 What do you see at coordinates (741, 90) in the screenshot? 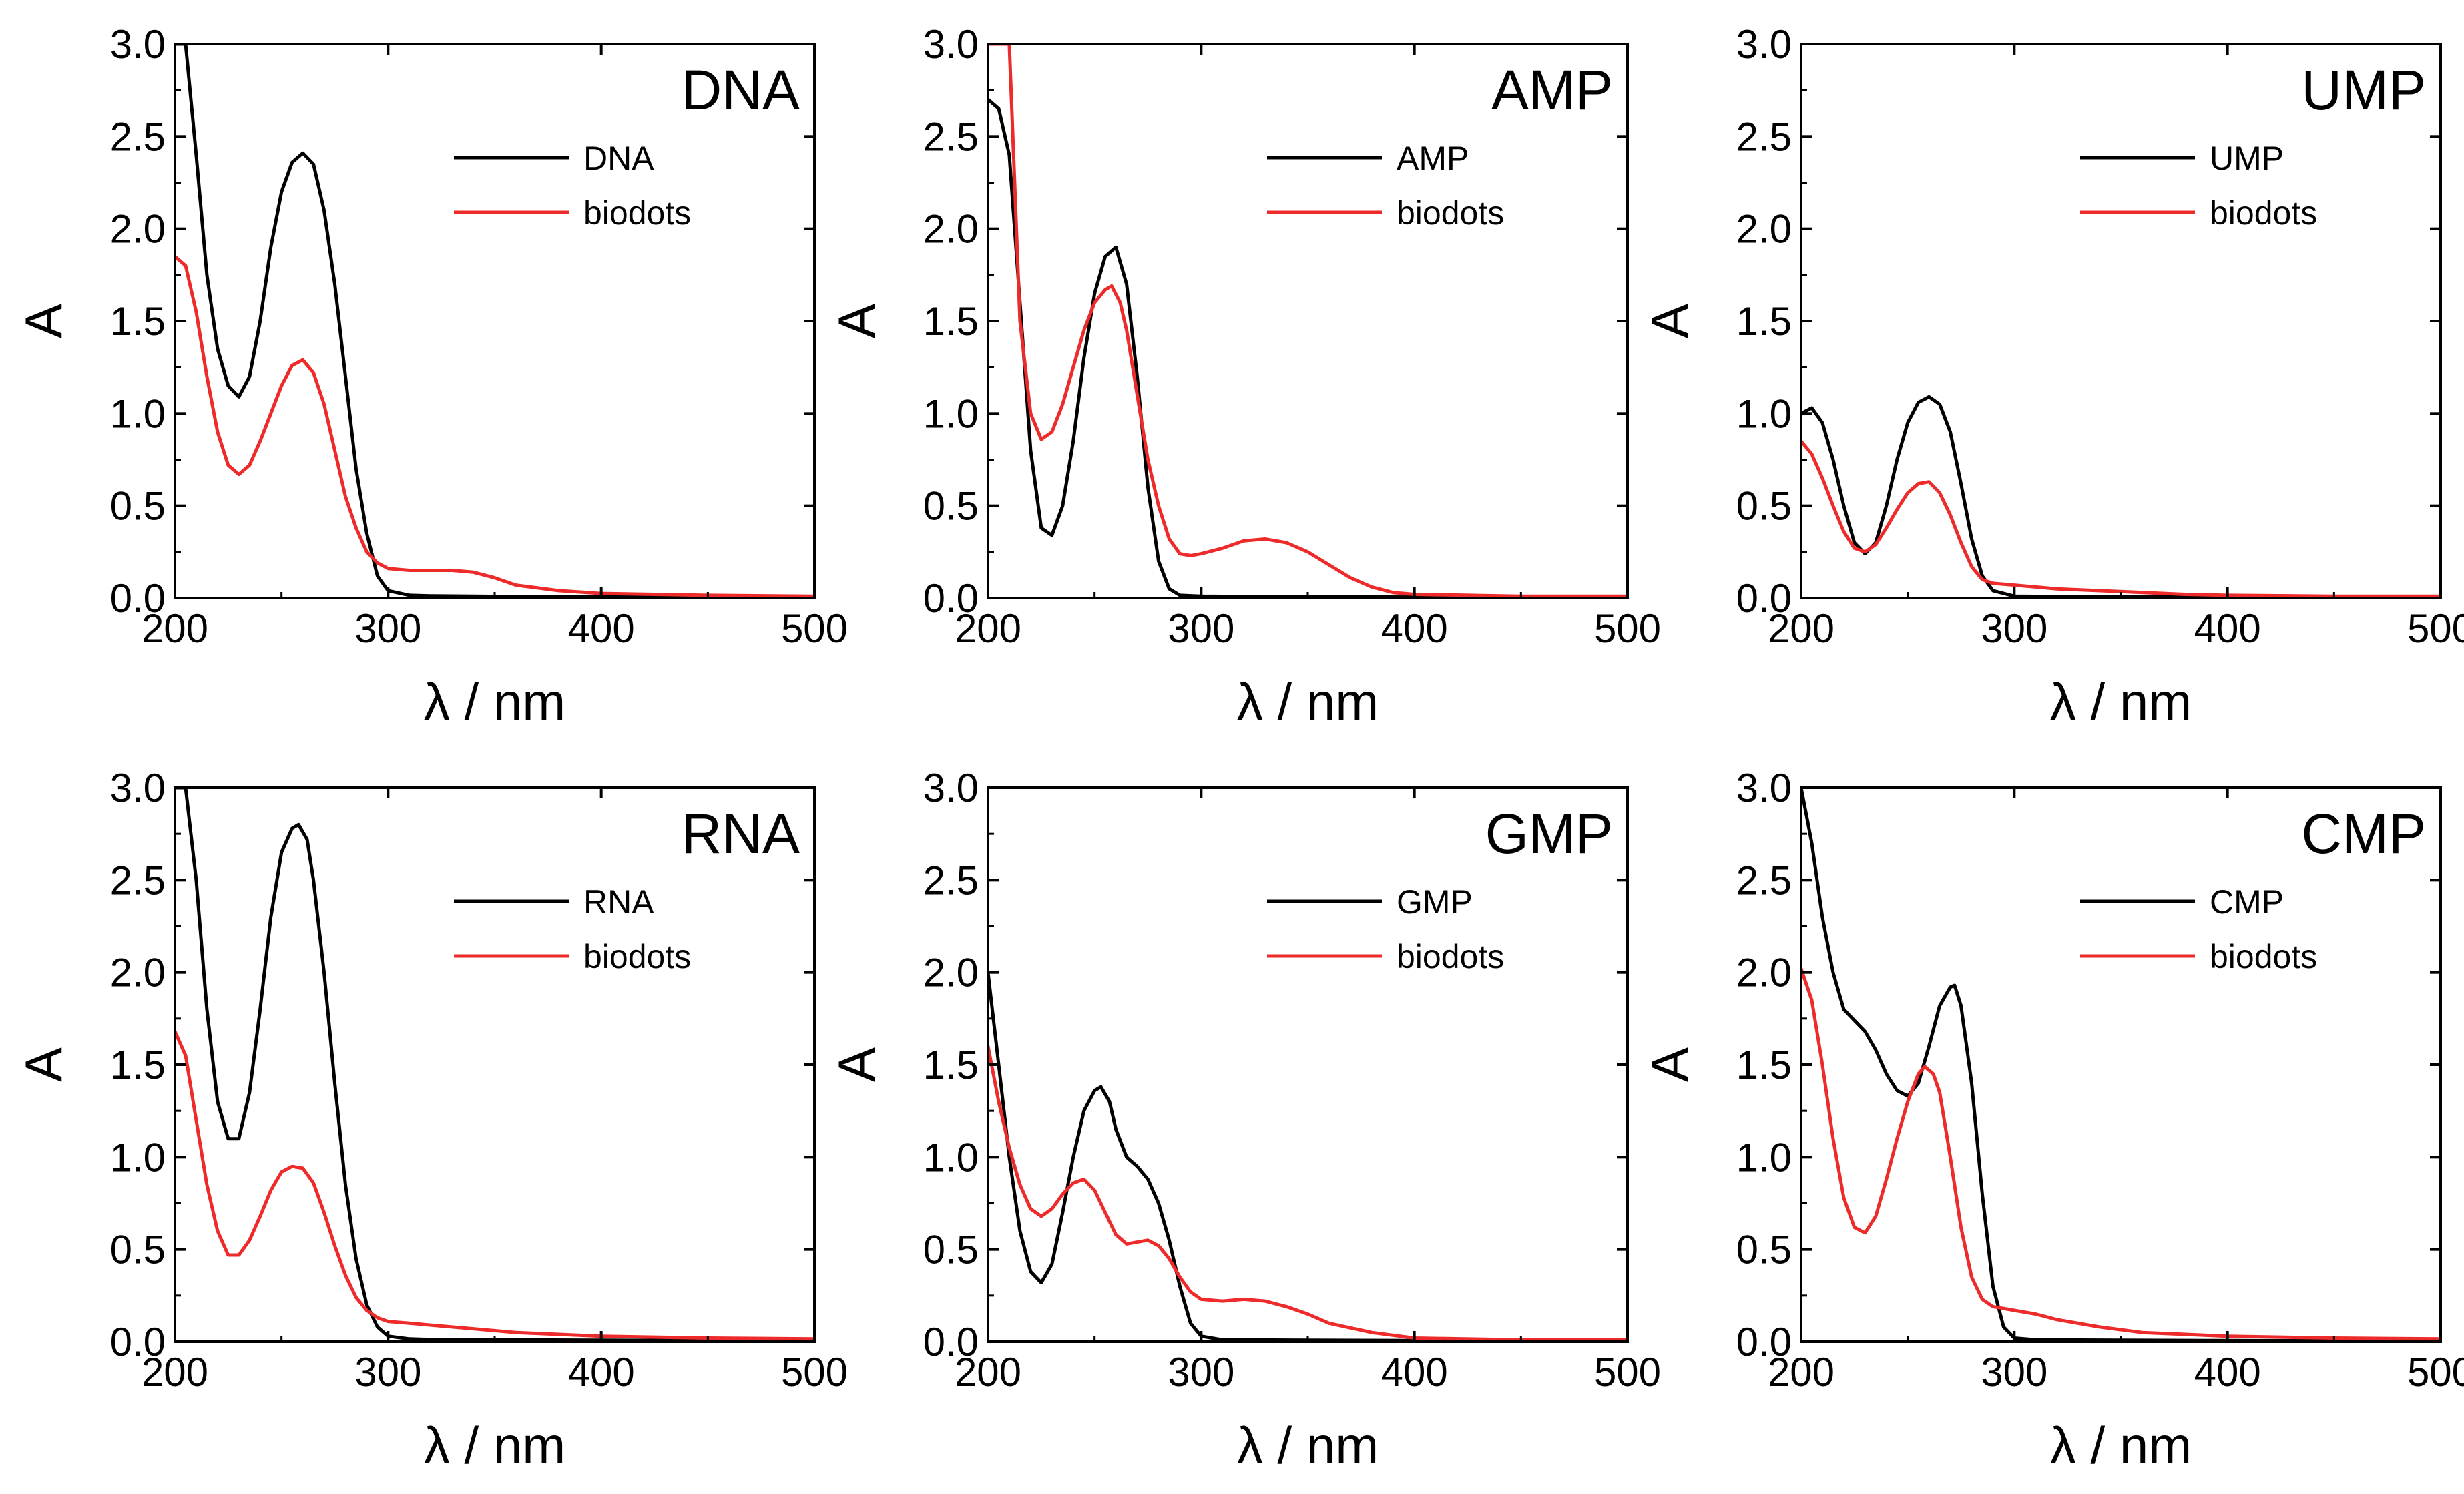
I see `panel-title: DNA` at bounding box center [741, 90].